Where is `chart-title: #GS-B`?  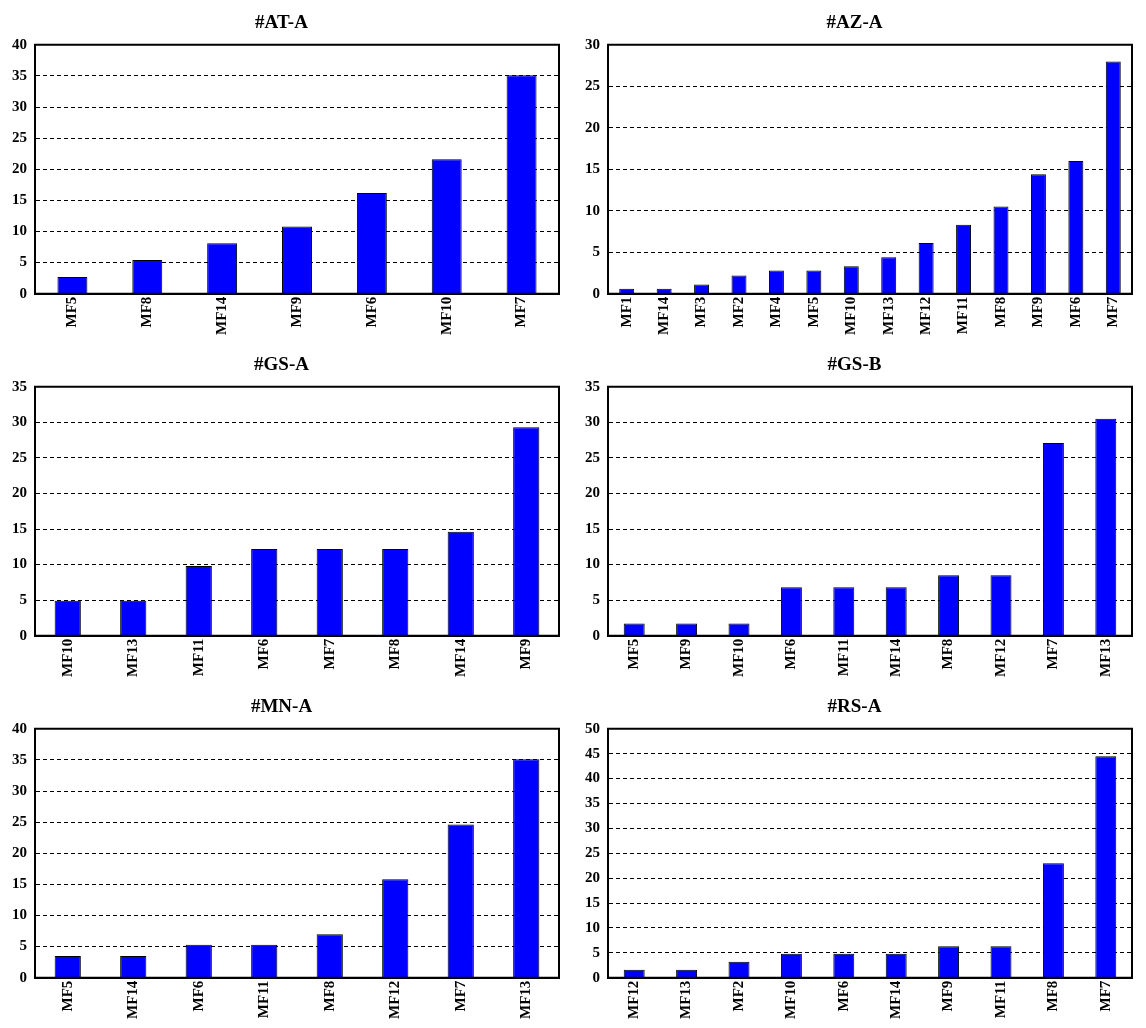
chart-title: #GS-B is located at coordinates (854, 364).